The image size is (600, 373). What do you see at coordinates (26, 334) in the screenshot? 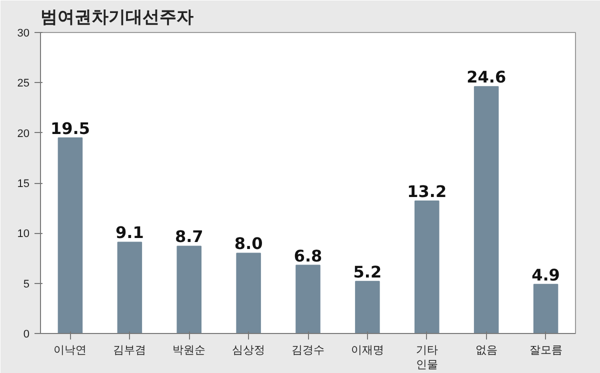
I see `y-tick-label: 0` at bounding box center [26, 334].